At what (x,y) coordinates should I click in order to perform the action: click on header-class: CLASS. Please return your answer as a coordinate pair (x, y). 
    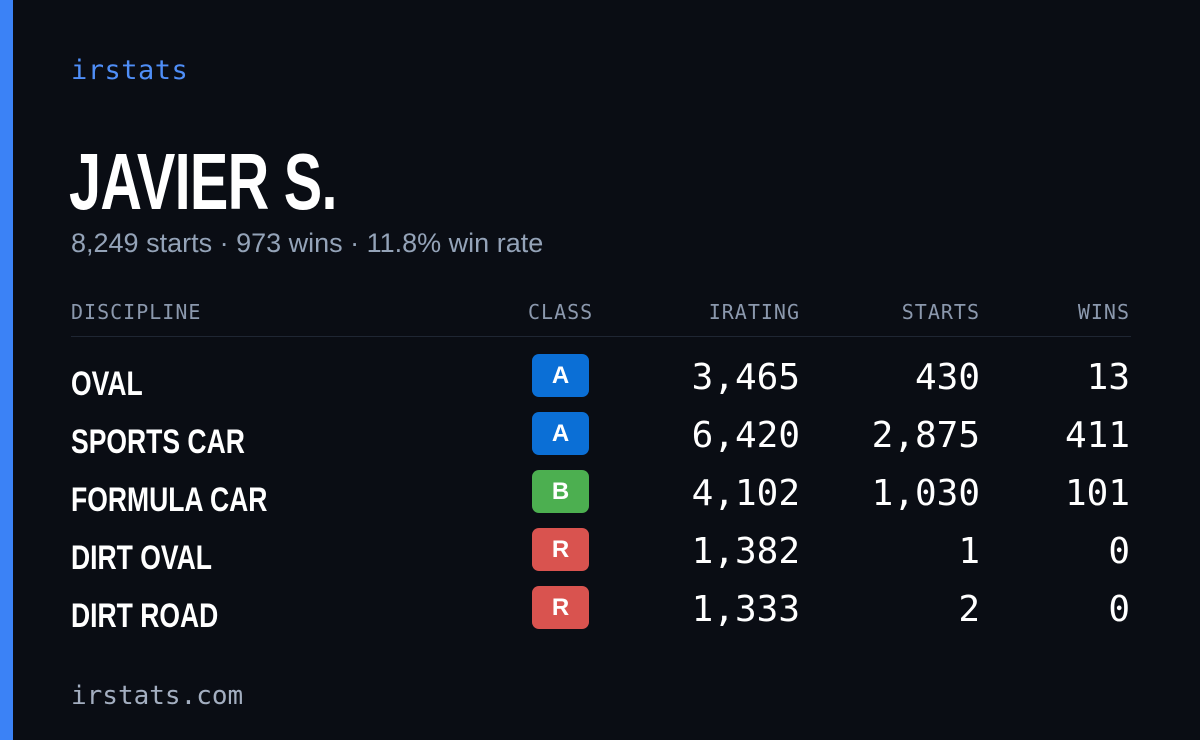
    Looking at the image, I should click on (561, 312).